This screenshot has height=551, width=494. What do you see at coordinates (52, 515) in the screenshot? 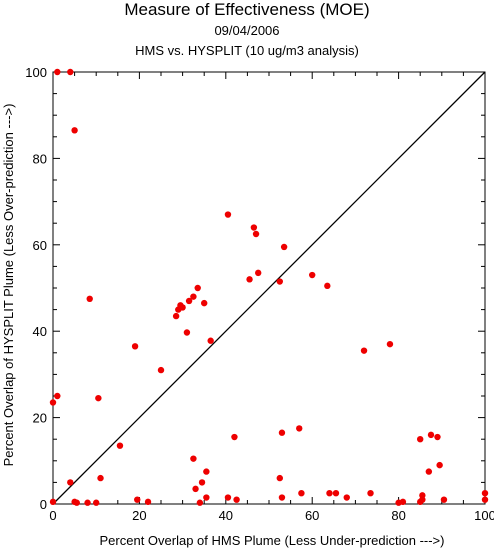
I see `x-tick-label: 0` at bounding box center [52, 515].